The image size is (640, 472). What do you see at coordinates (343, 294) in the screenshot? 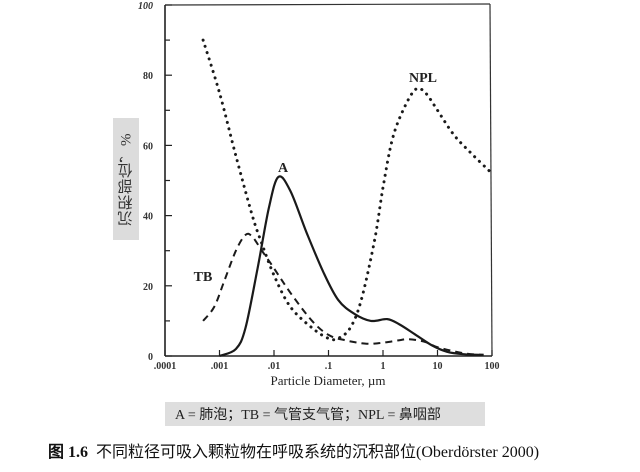
I see `series-tb-line` at bounding box center [343, 294].